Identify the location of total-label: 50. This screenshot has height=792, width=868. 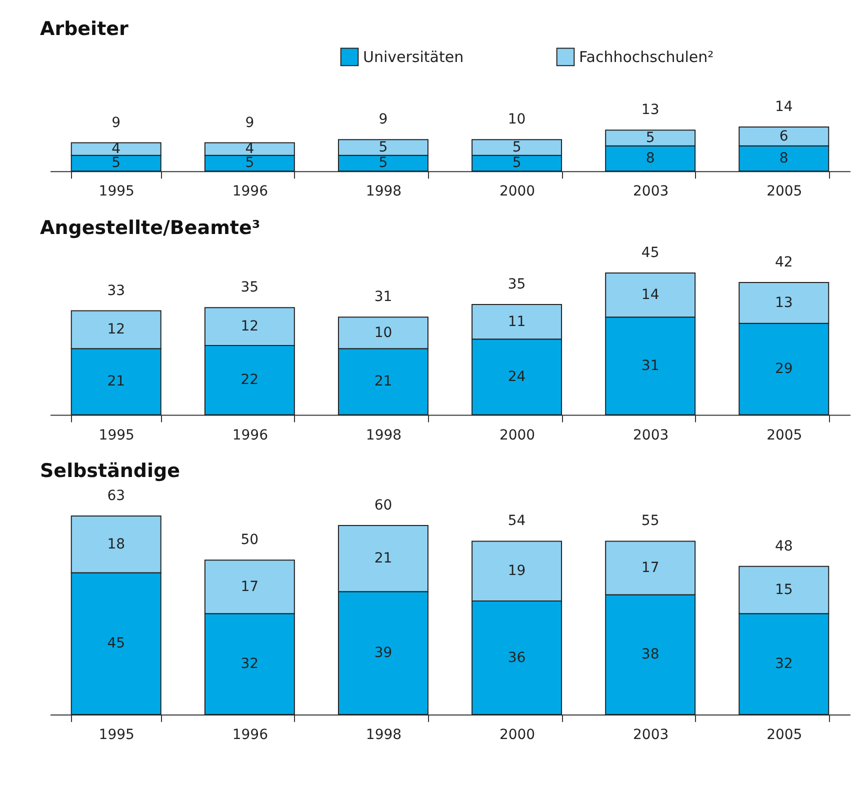
(249, 540).